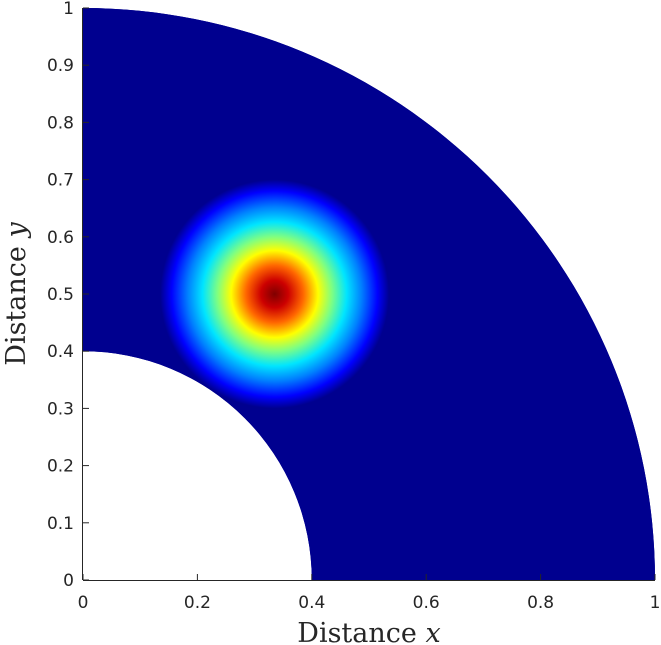  I want to click on y-tick-label: 0.9, so click(60, 66).